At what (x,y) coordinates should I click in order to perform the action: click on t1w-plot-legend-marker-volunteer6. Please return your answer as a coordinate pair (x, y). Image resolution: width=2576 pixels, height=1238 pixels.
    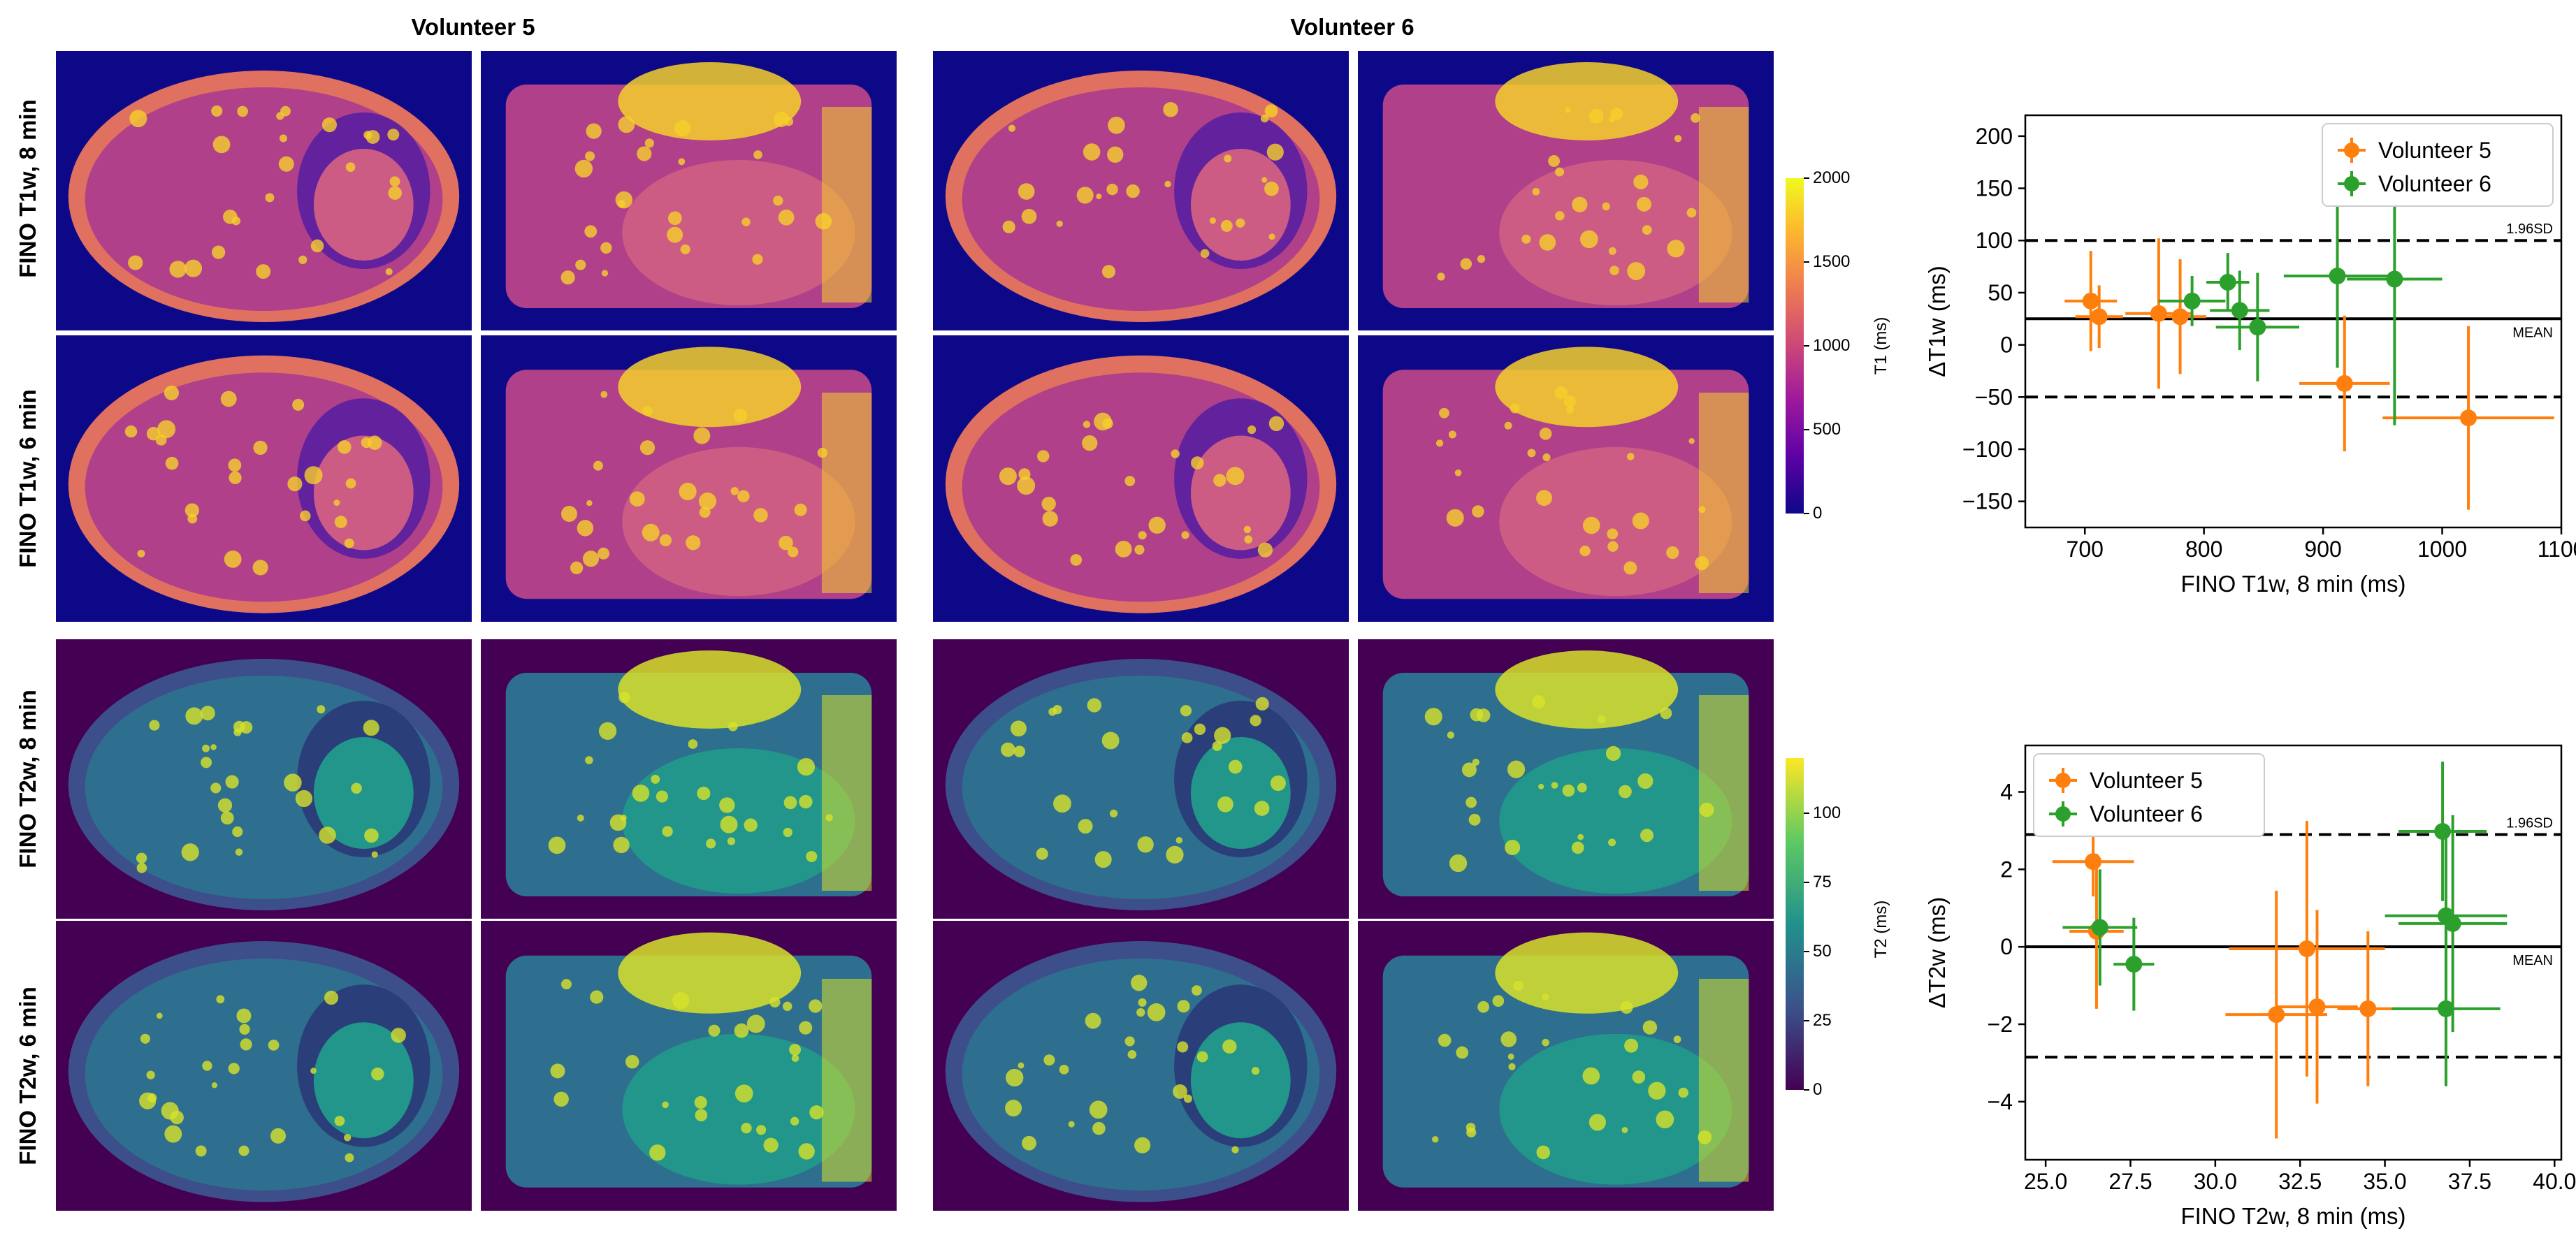
    Looking at the image, I should click on (2352, 184).